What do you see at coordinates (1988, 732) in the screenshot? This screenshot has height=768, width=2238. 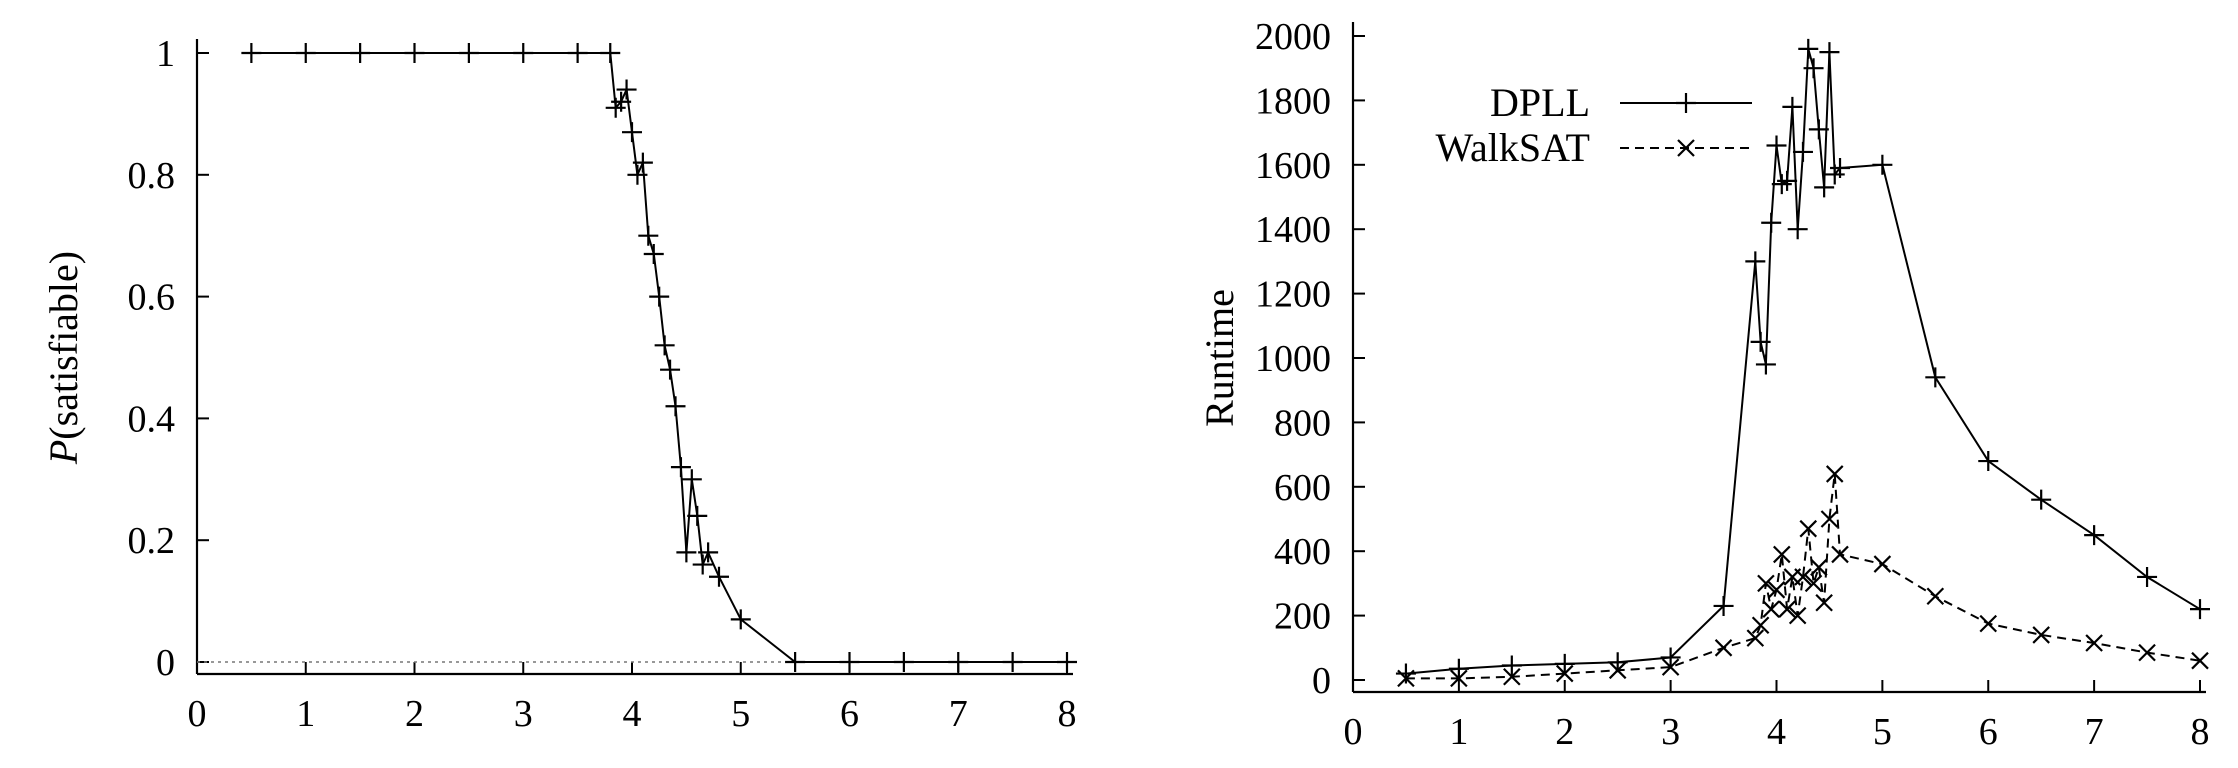 I see `x-tick-label: 6` at bounding box center [1988, 732].